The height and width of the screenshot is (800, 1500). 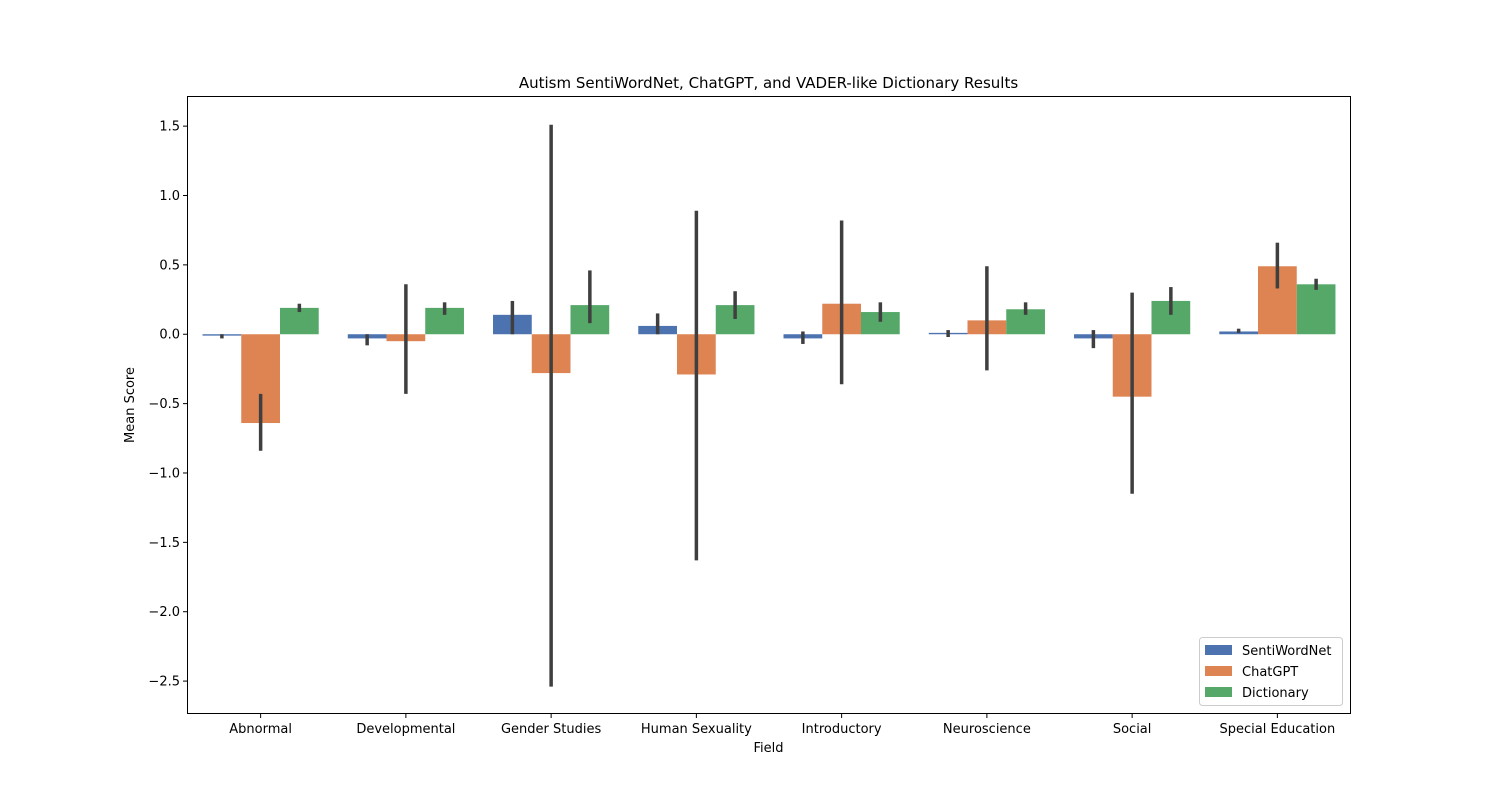 What do you see at coordinates (1218, 671) in the screenshot?
I see `legend-swatch-chatgpt` at bounding box center [1218, 671].